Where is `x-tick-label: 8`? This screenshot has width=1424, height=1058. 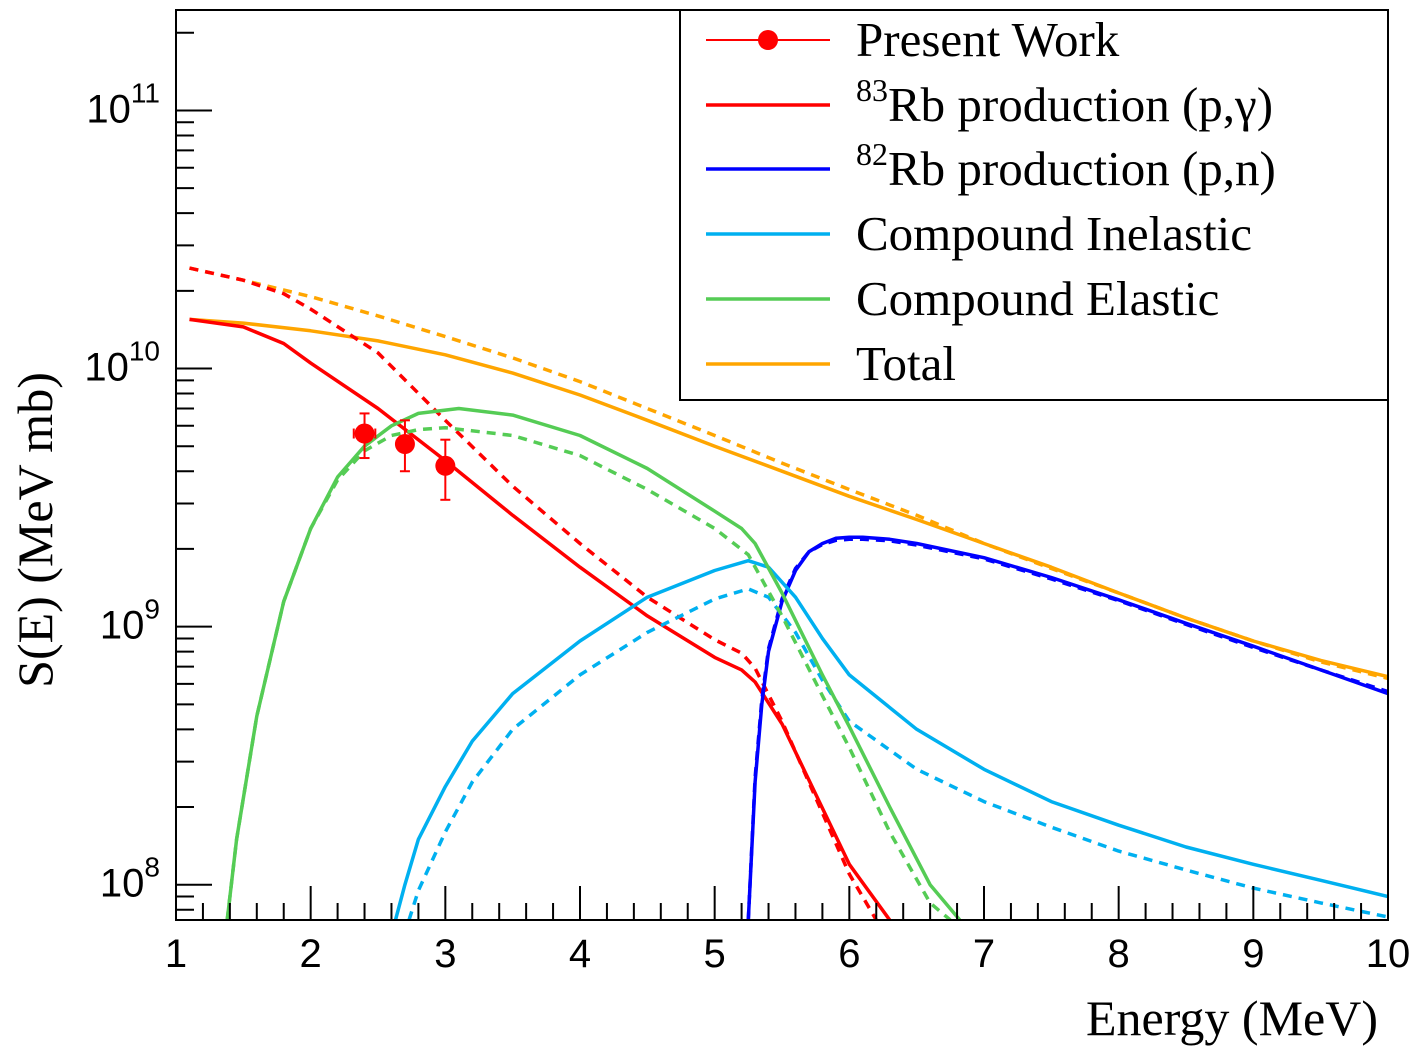
x-tick-label: 8 is located at coordinates (1119, 954).